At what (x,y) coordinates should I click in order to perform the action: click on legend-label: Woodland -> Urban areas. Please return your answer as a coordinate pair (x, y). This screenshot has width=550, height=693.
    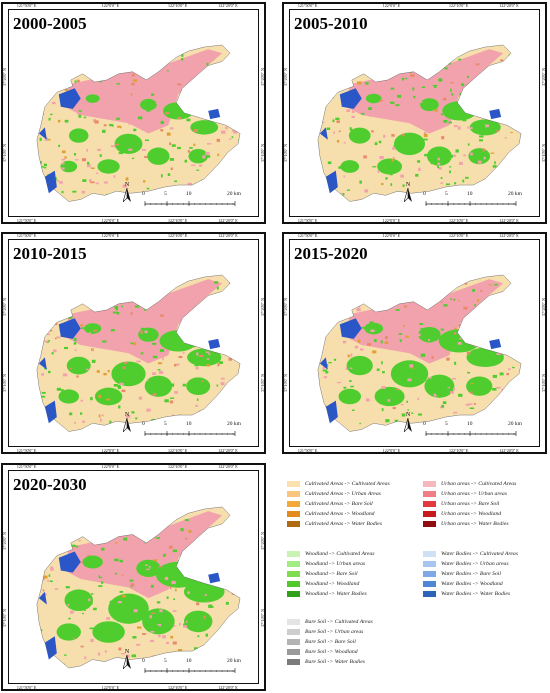
    Looking at the image, I should click on (335, 563).